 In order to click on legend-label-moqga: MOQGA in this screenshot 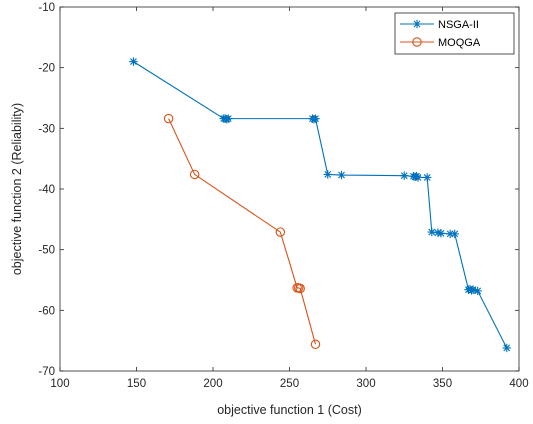, I will do `click(459, 43)`.